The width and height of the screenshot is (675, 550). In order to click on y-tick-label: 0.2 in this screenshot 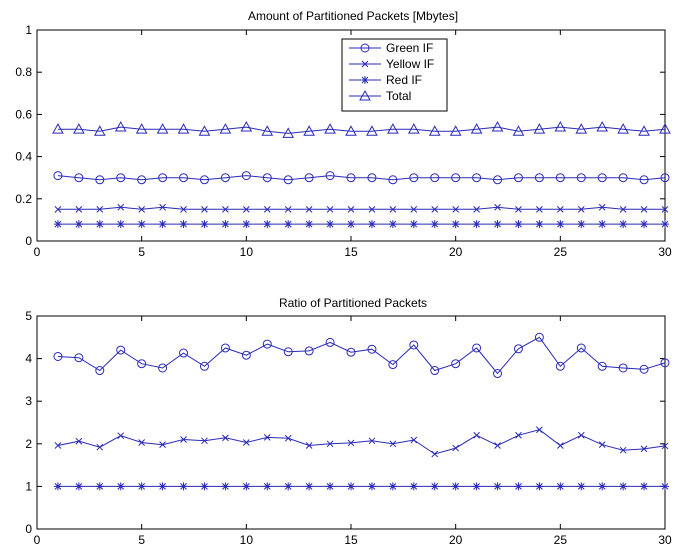, I will do `click(23, 199)`.